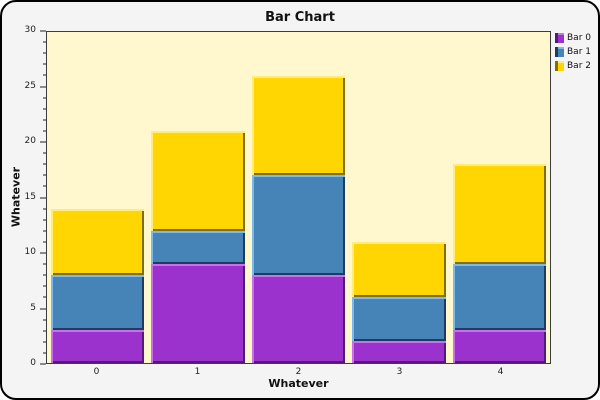 This screenshot has width=600, height=400. What do you see at coordinates (33, 307) in the screenshot?
I see `y-tick-label: 5` at bounding box center [33, 307].